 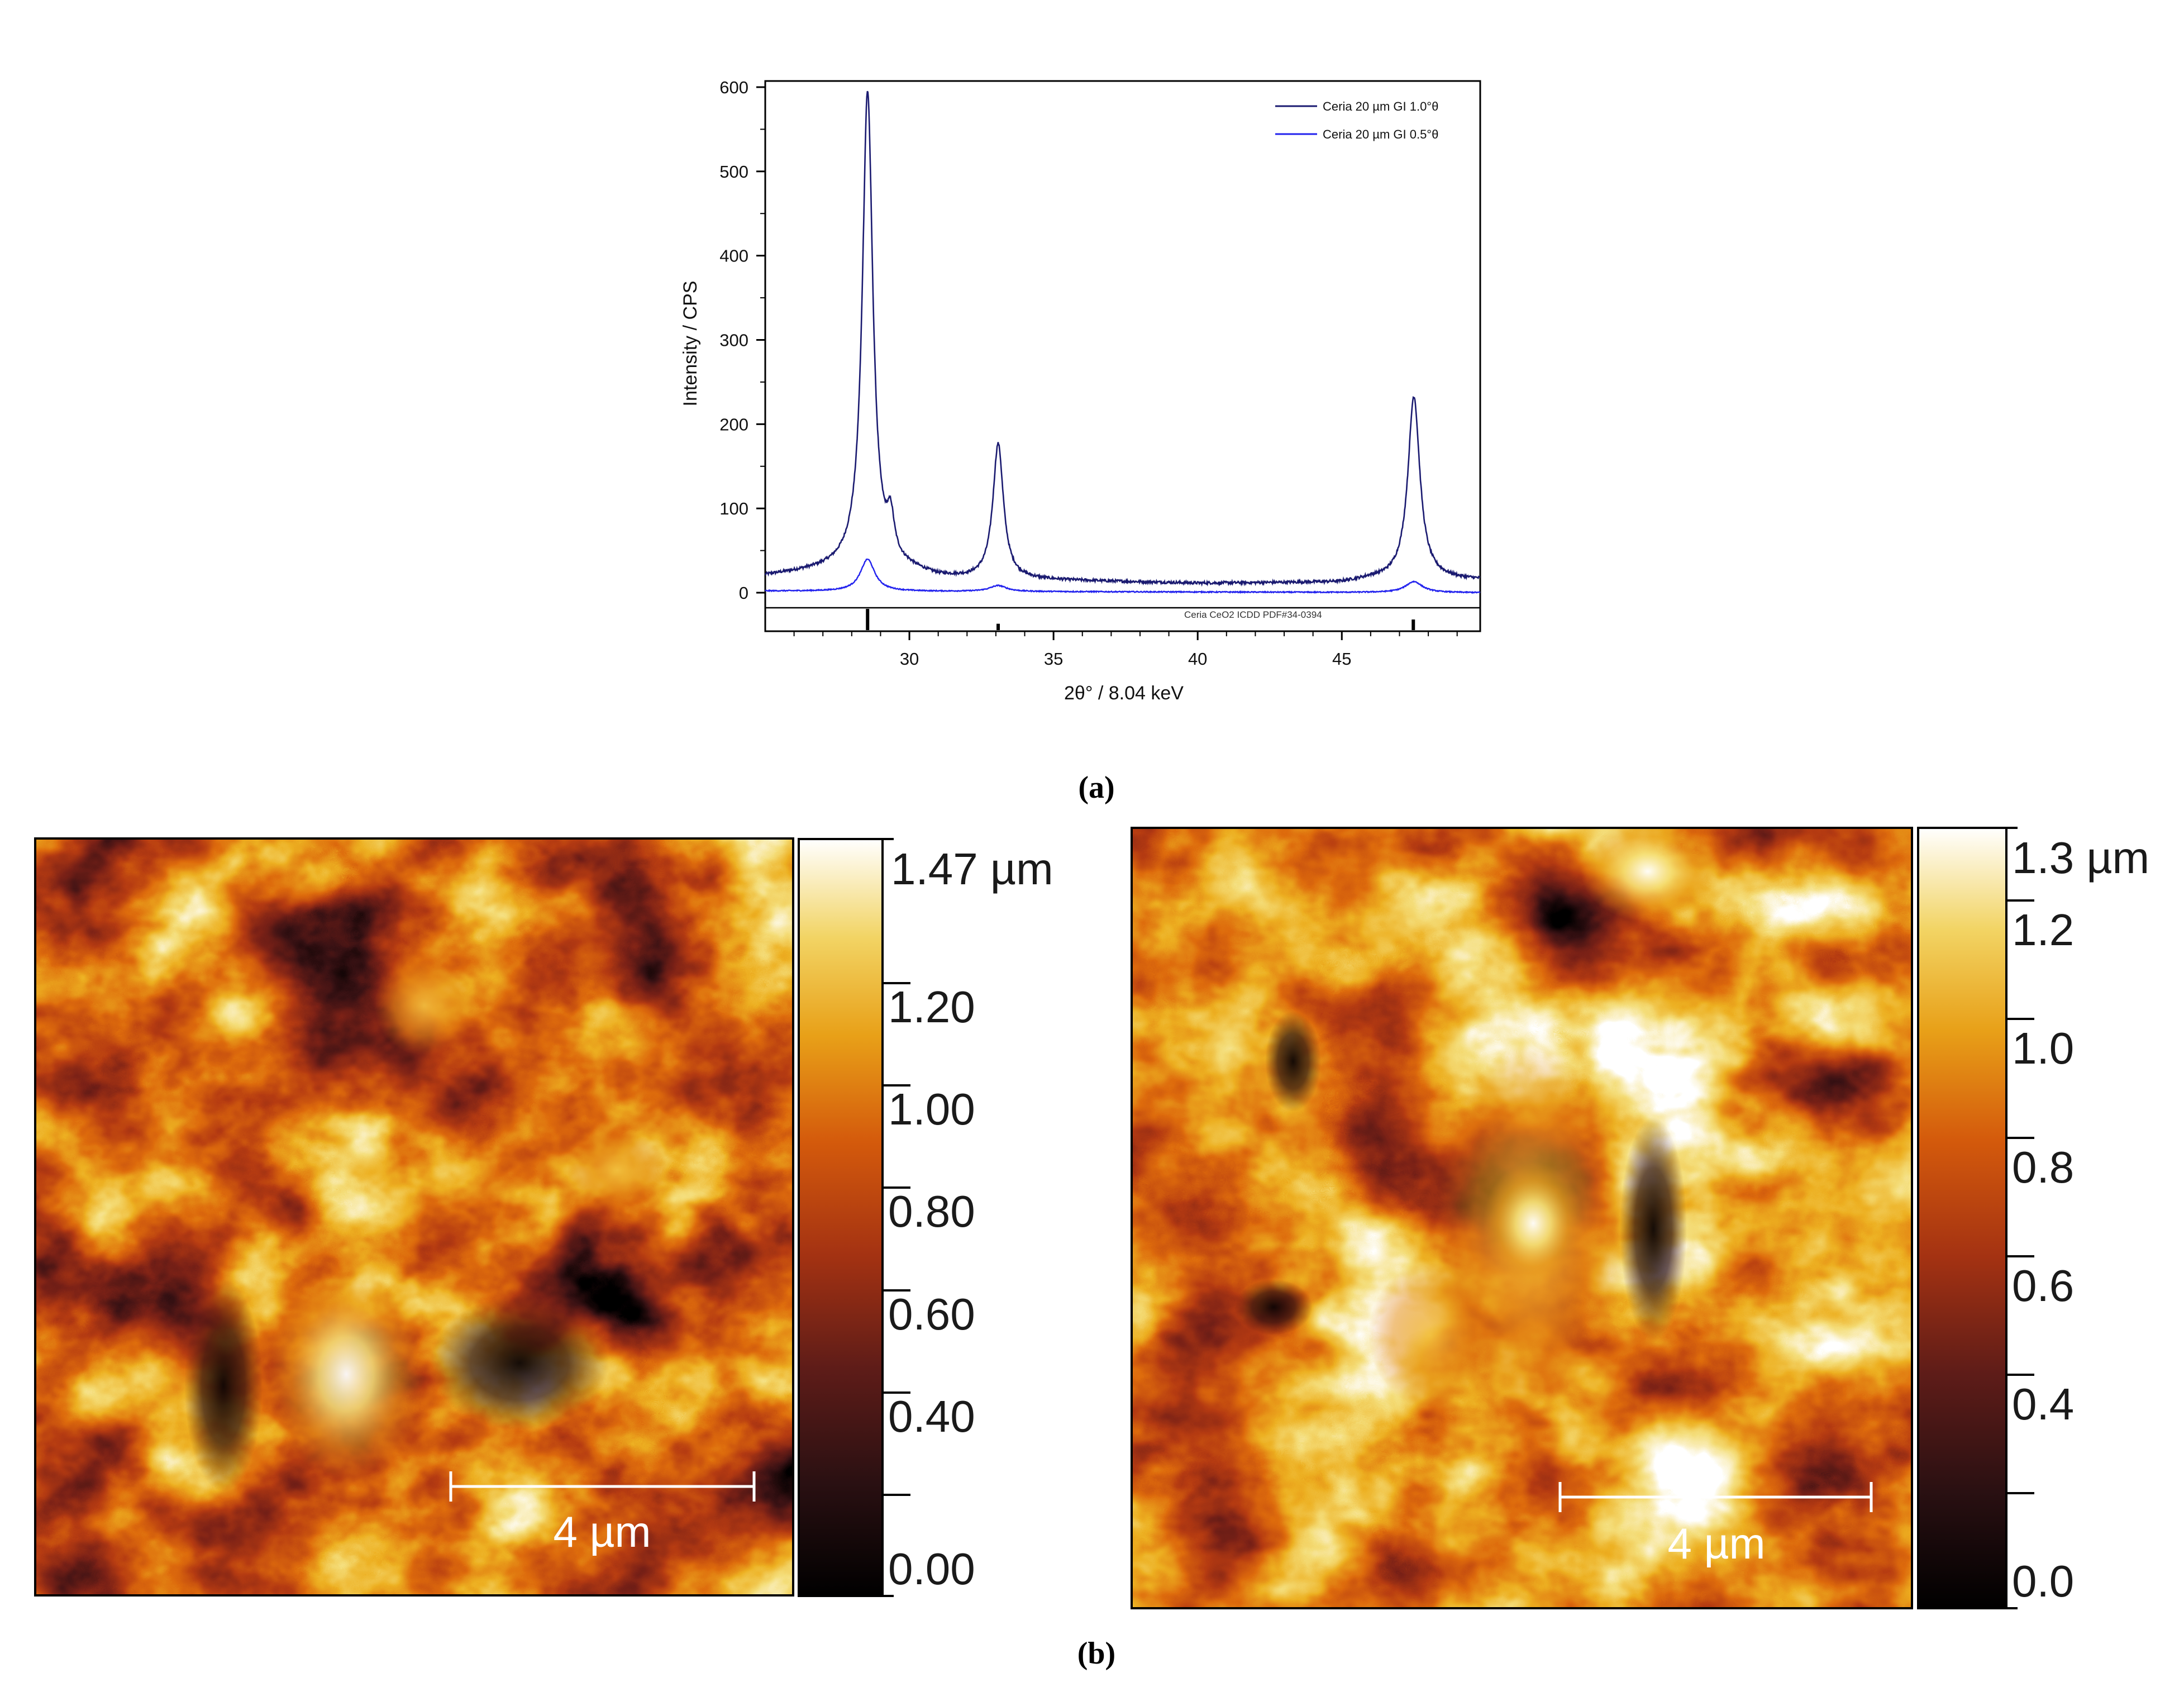 What do you see at coordinates (1341, 659) in the screenshot?
I see `x-tick-label: 45` at bounding box center [1341, 659].